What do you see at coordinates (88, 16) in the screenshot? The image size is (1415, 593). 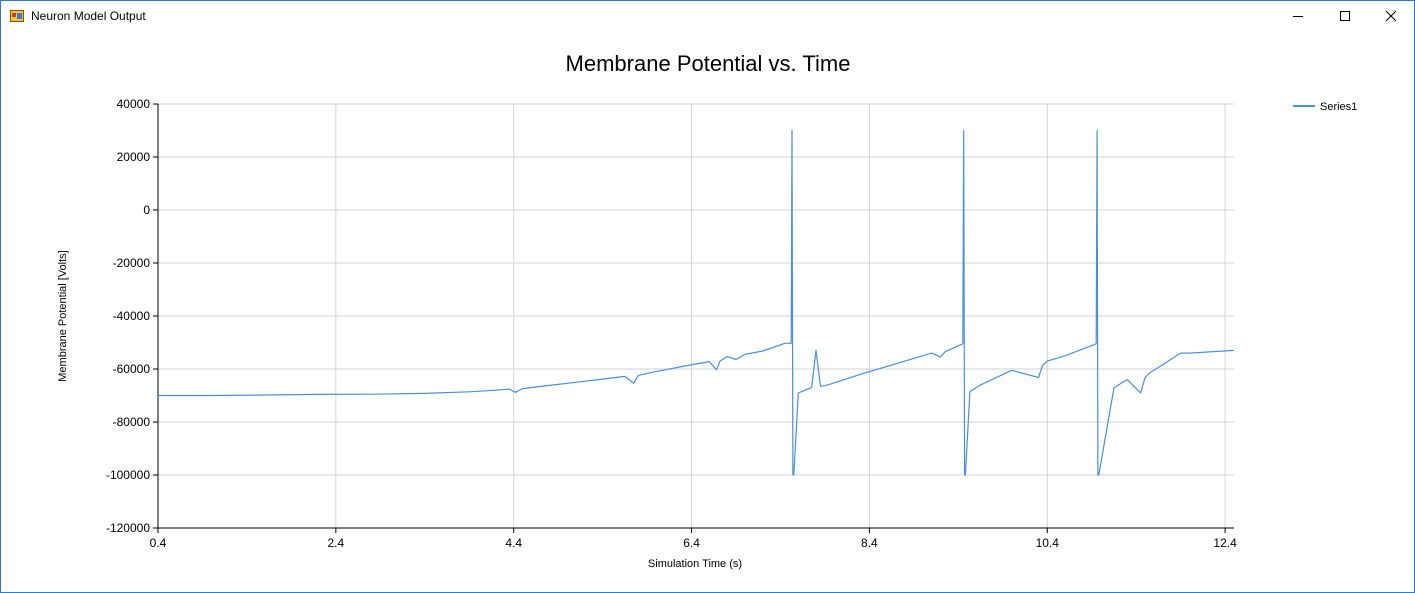 I see `window-title: Neuron Model Output` at bounding box center [88, 16].